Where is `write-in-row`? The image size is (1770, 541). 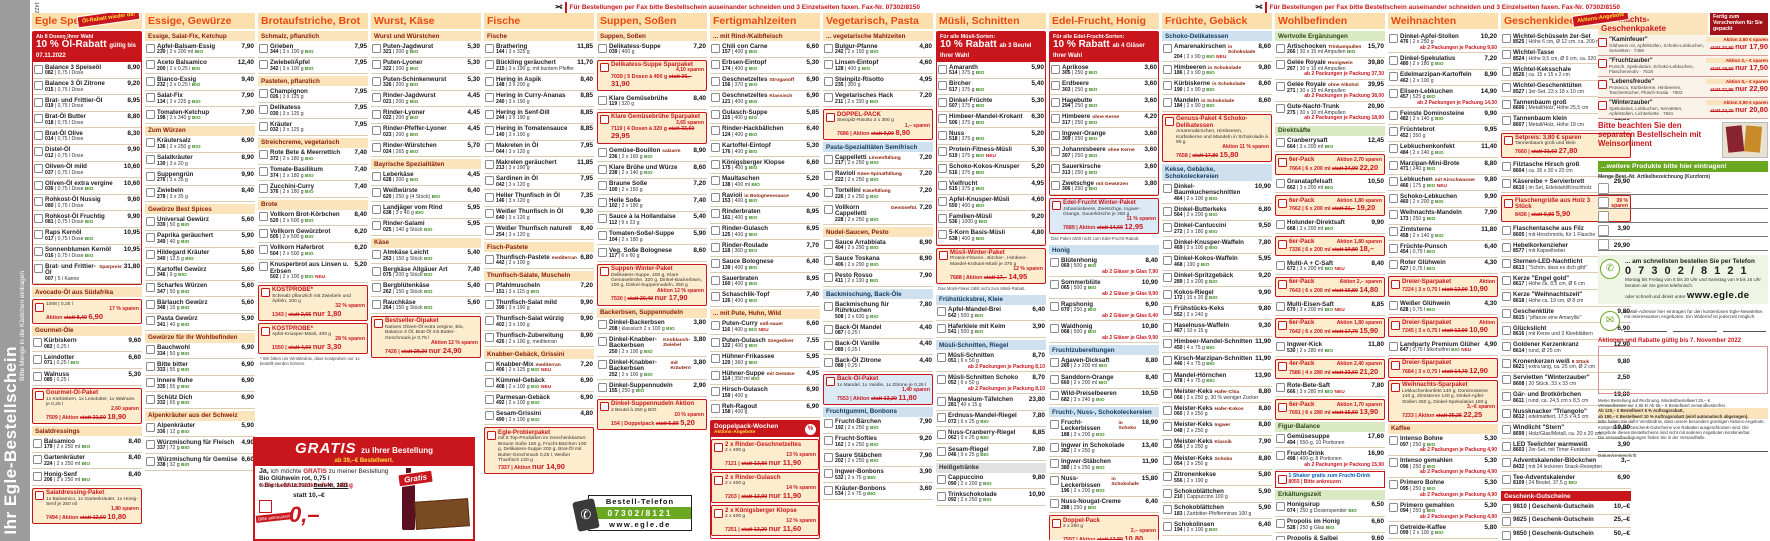 write-in-row is located at coordinates (1683, 230).